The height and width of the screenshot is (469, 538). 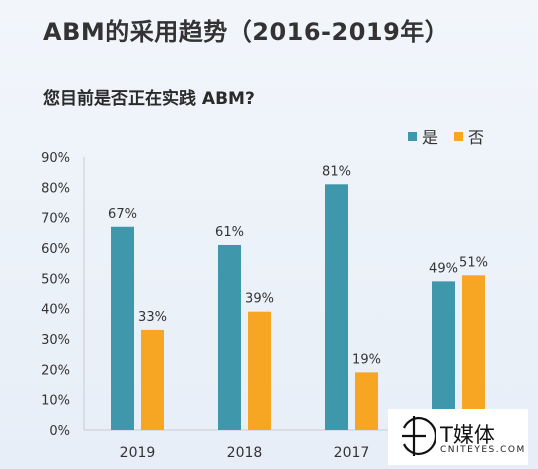 I want to click on watermark-text: T媒体, so click(x=467, y=435).